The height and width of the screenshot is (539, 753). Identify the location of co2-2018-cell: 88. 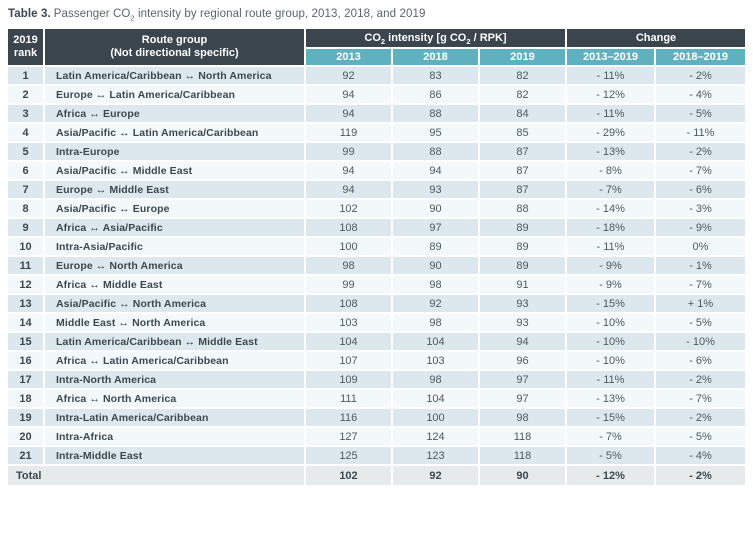
(436, 114).